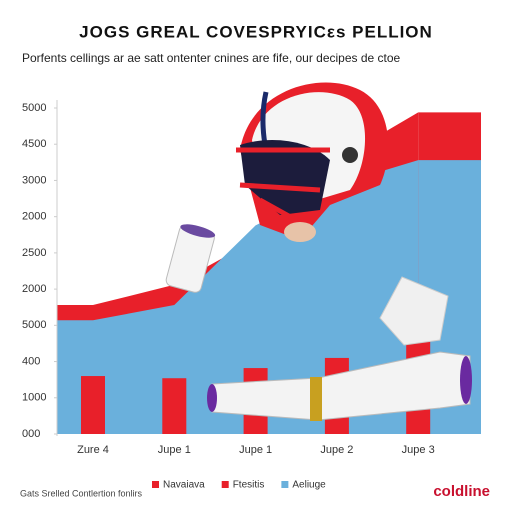 The image size is (512, 512). I want to click on legend: Navaiava Ftesitis Aeliuge, so click(239, 485).